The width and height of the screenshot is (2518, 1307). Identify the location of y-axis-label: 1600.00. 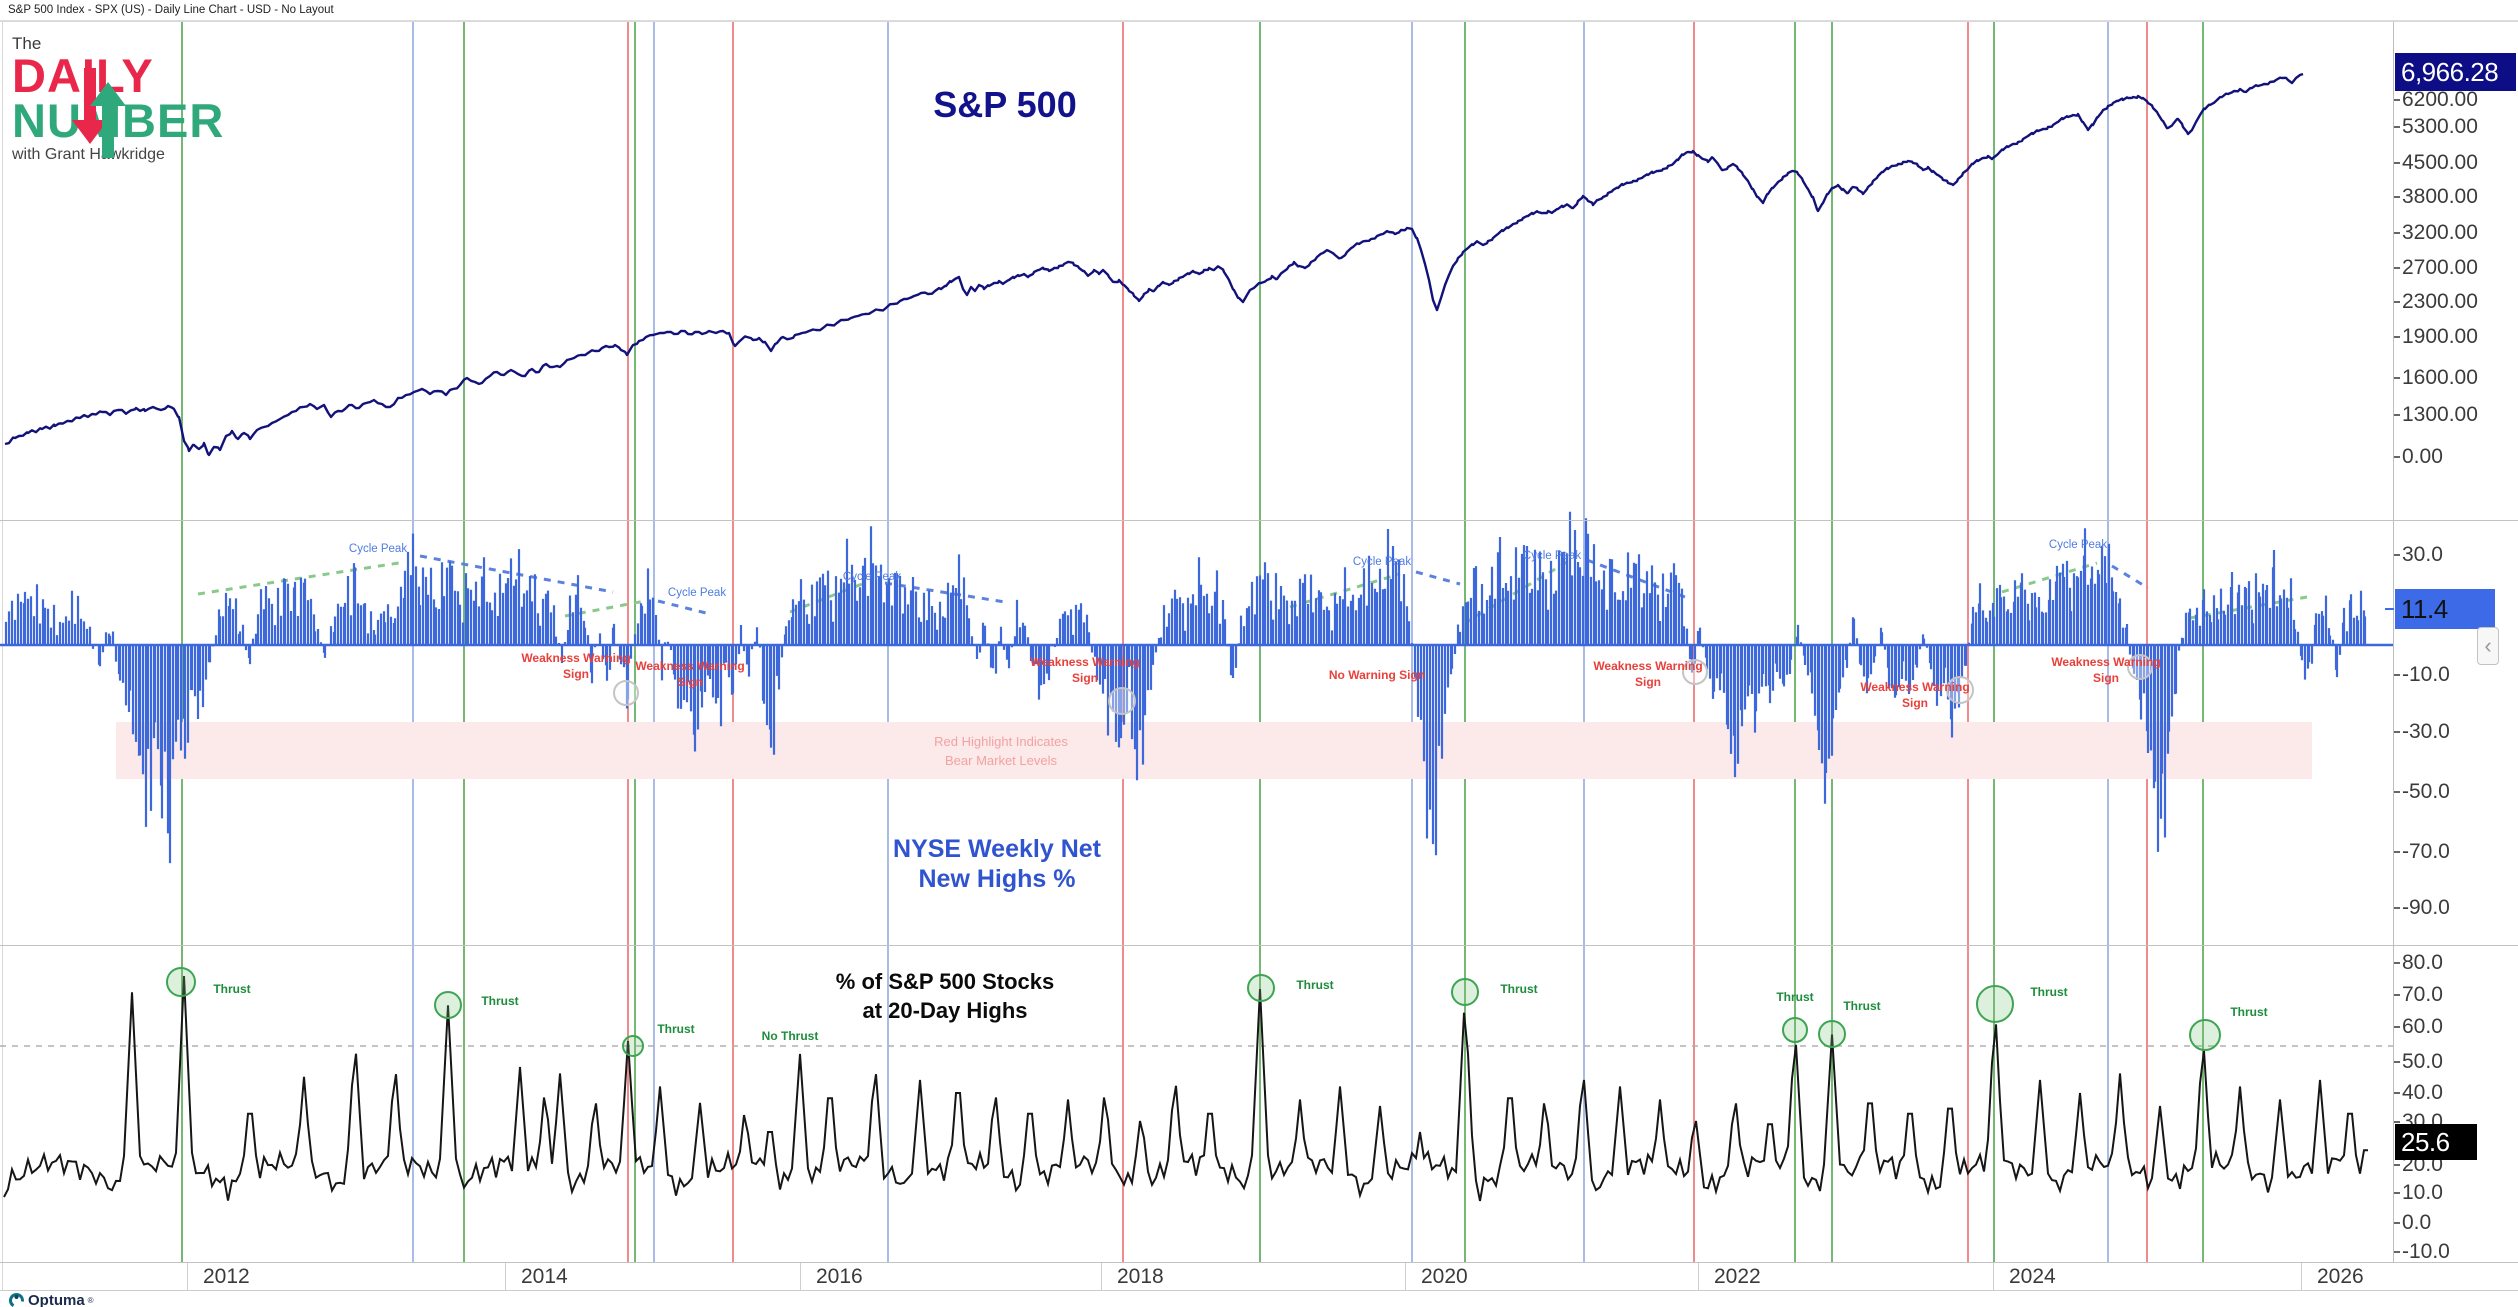
(2440, 377).